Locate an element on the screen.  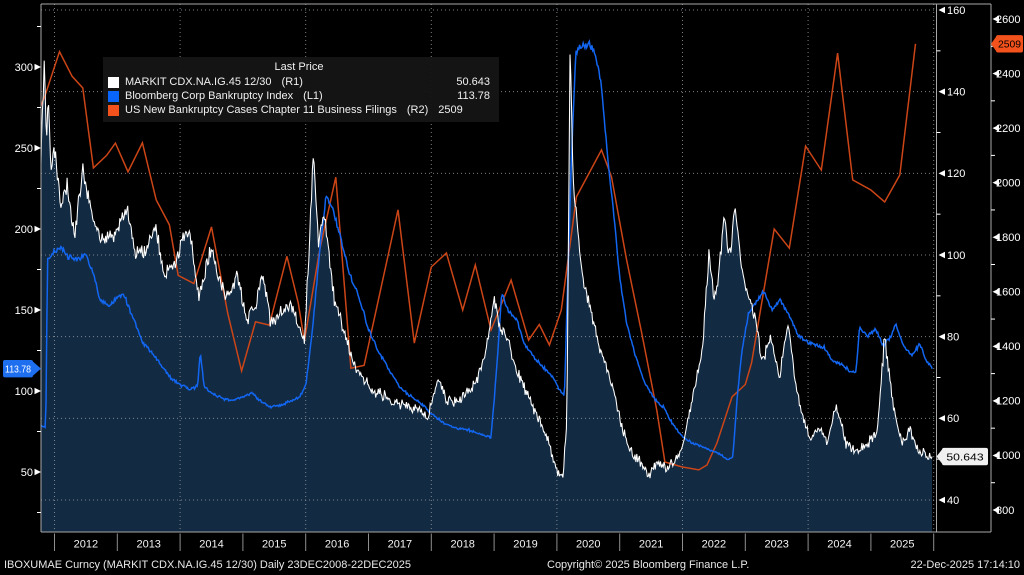
legend-title: Last Price is located at coordinates (299, 67).